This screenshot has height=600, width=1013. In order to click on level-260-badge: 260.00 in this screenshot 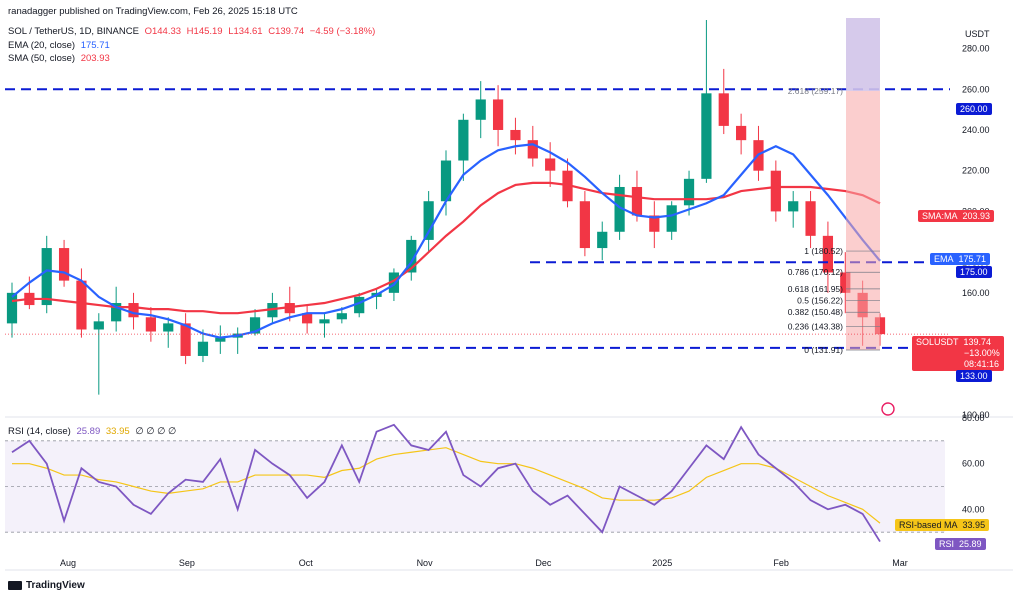, I will do `click(974, 109)`.